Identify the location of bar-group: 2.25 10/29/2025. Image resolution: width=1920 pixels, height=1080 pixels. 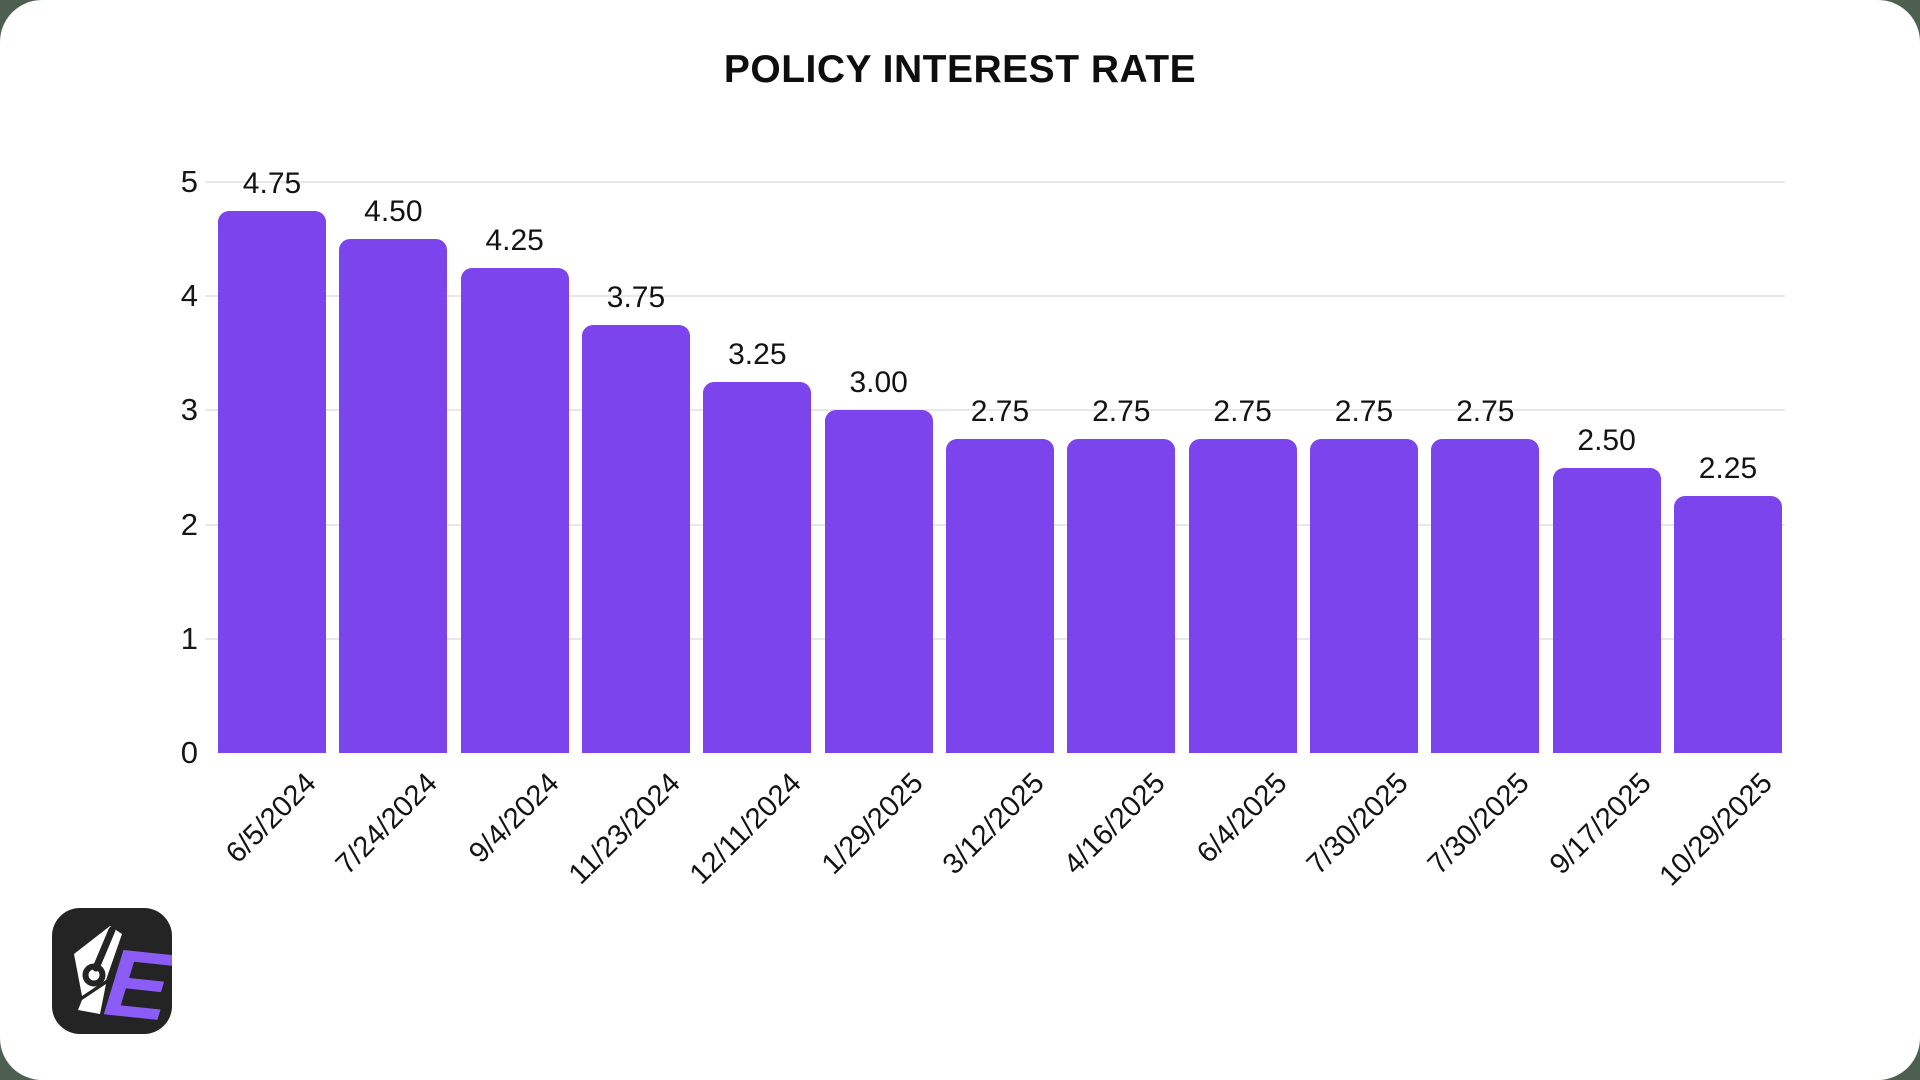
(1717, 537).